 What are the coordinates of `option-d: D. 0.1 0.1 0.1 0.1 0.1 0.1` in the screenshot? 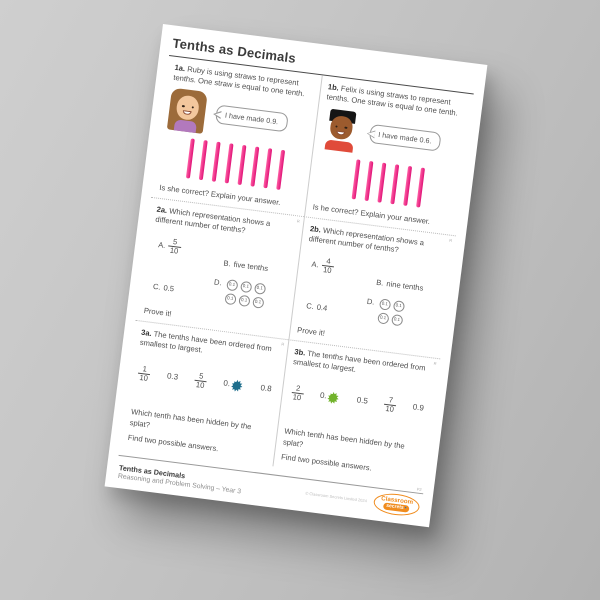 It's located at (242, 293).